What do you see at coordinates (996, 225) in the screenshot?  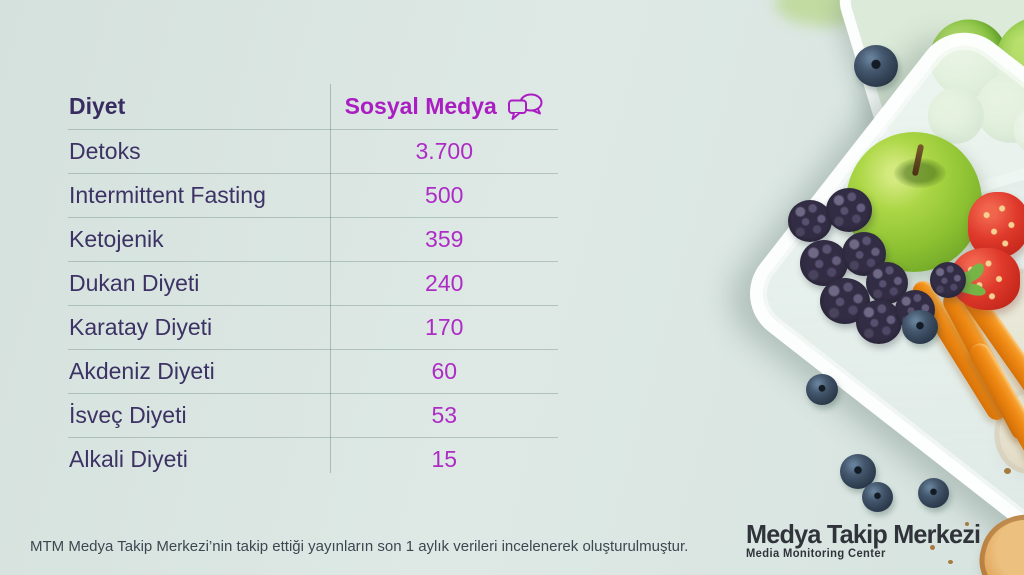 I see `strawberry` at bounding box center [996, 225].